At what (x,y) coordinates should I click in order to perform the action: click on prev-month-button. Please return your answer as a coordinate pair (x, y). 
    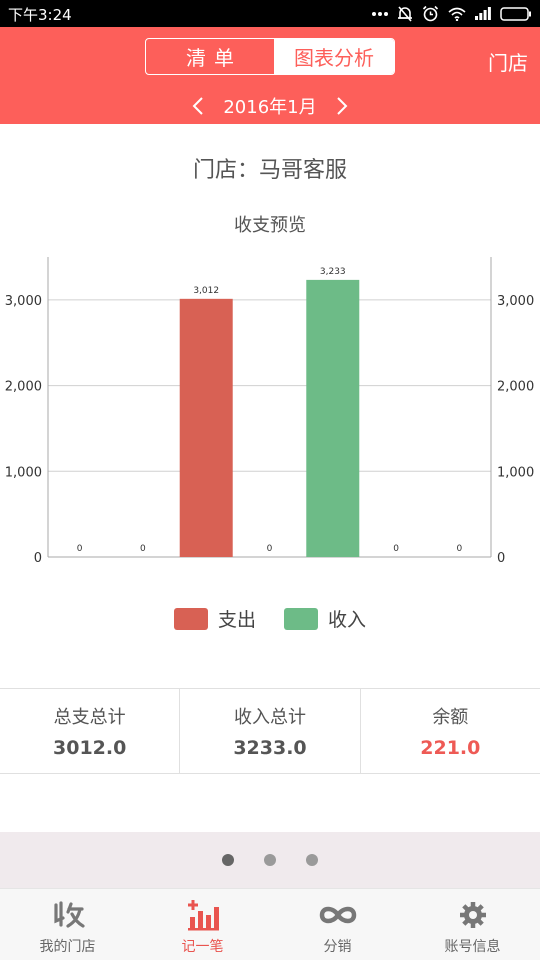
    Looking at the image, I should click on (198, 106).